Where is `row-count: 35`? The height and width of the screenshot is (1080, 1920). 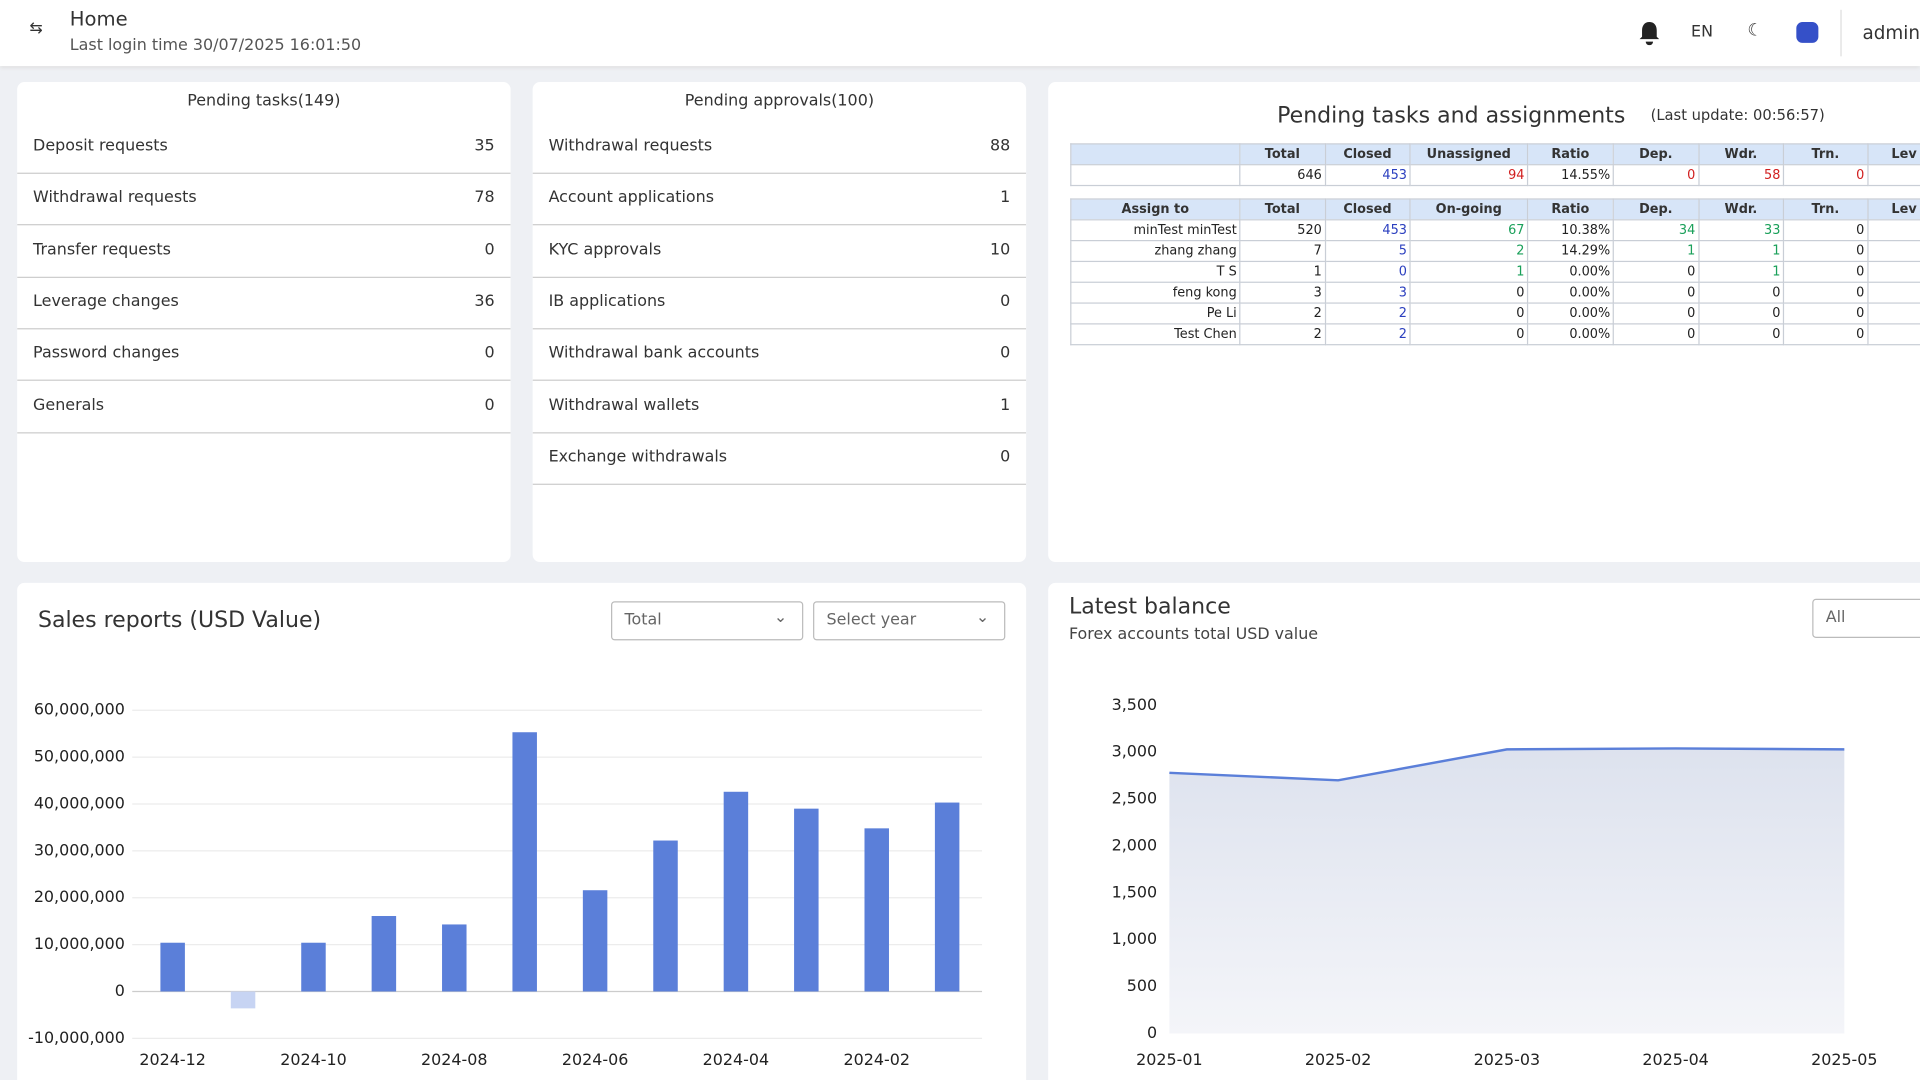 row-count: 35 is located at coordinates (484, 146).